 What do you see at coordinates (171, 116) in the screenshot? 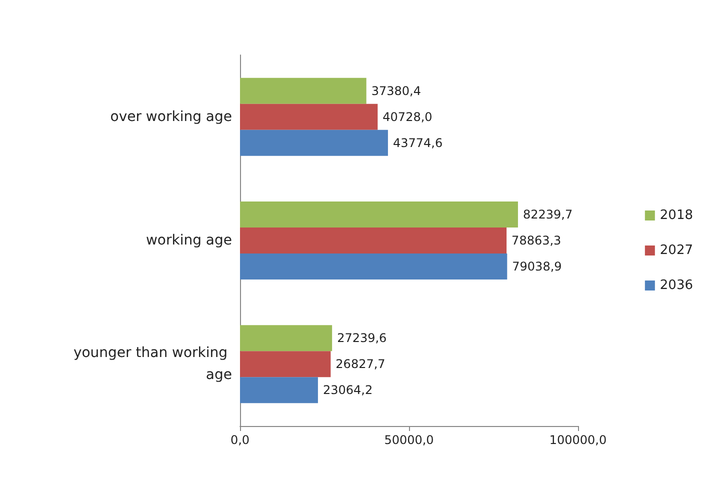
I see `y-tick-label: over working age` at bounding box center [171, 116].